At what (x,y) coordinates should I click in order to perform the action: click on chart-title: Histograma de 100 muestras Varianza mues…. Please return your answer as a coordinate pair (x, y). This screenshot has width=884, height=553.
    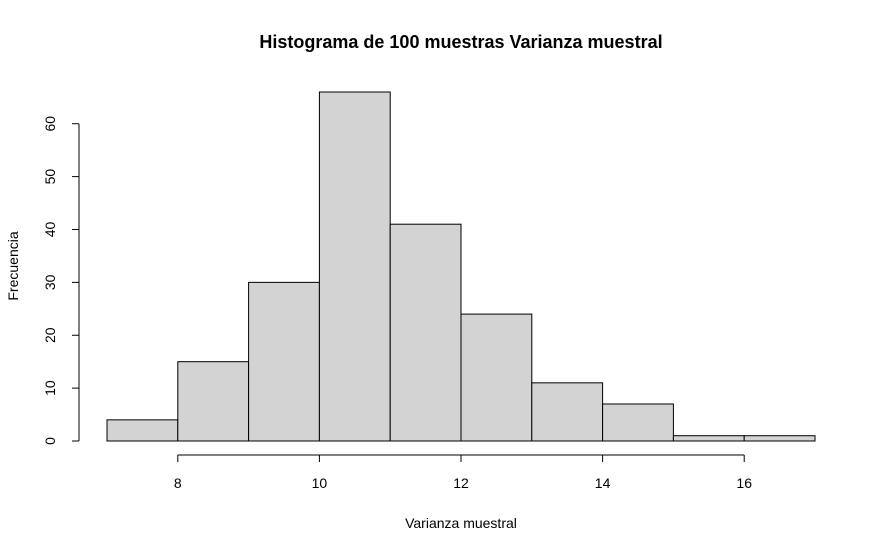
    Looking at the image, I should click on (460, 42).